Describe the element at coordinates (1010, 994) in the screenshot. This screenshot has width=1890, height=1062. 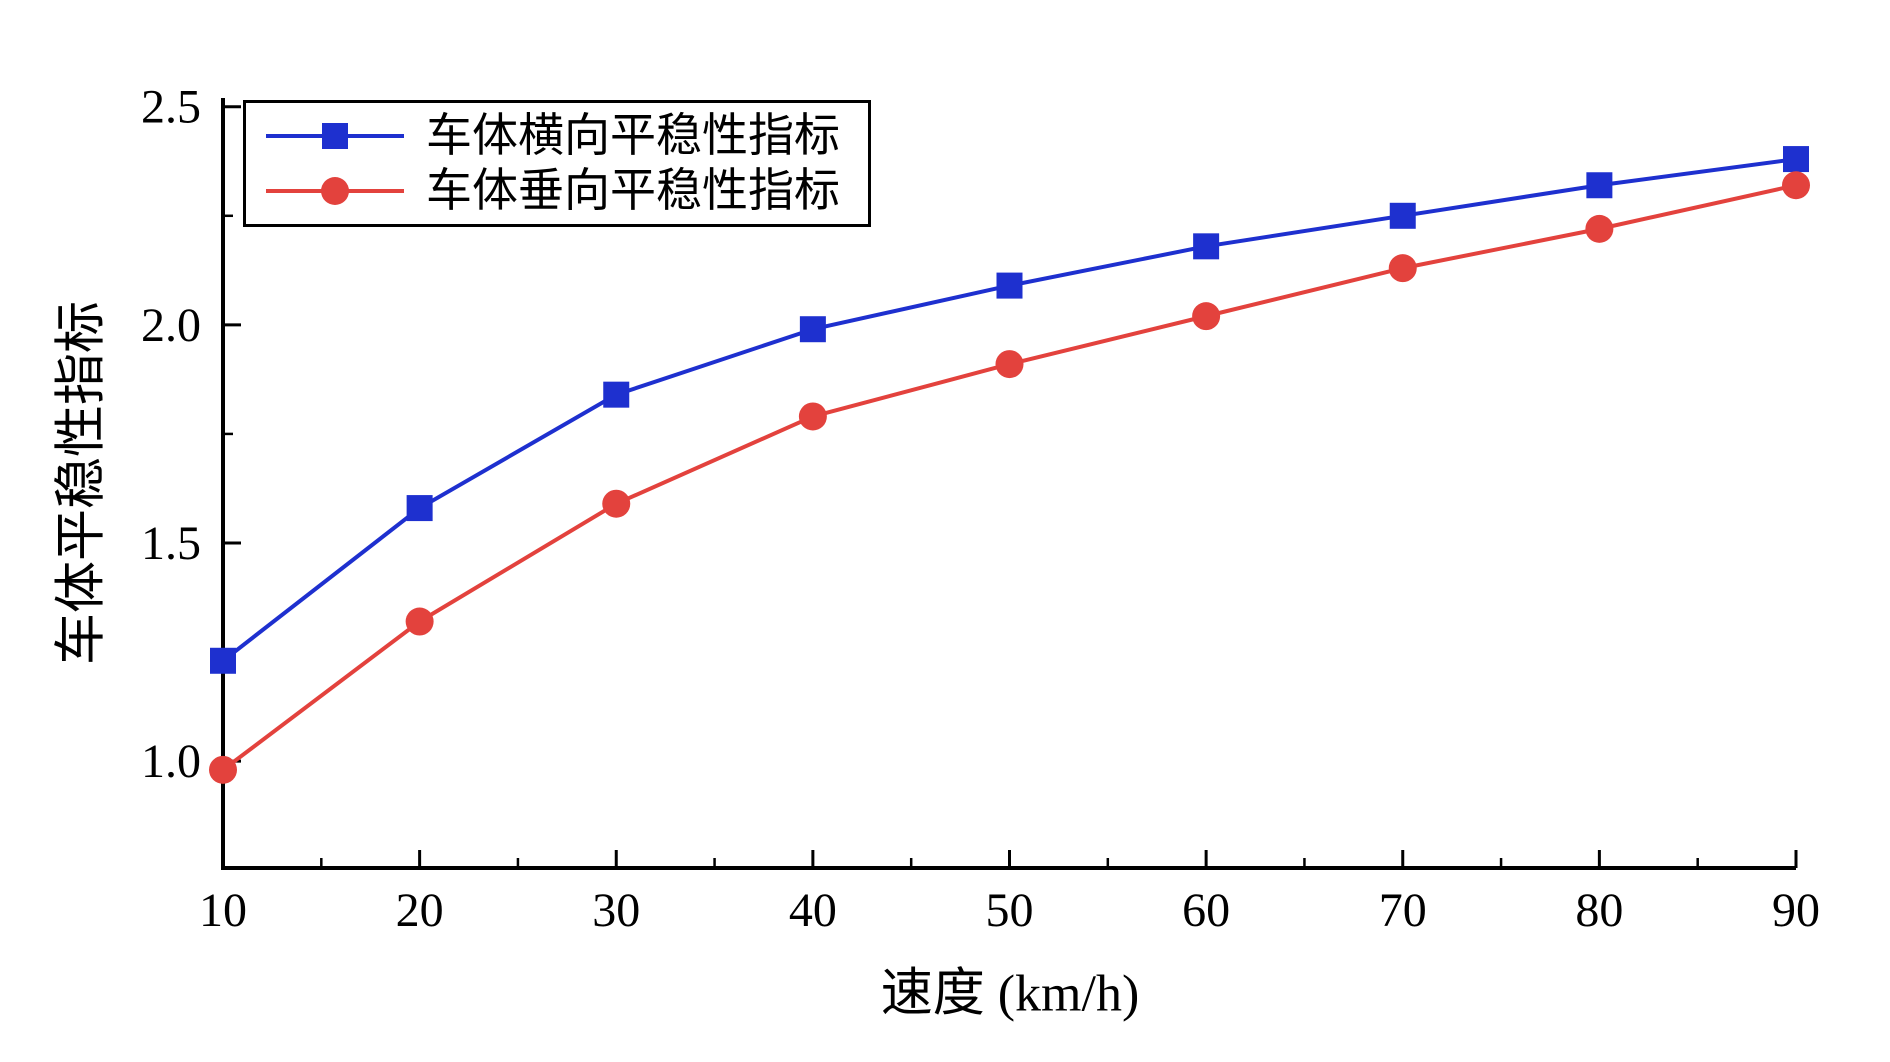
I see `x-axis-title: 速度 (km/h)` at that location.